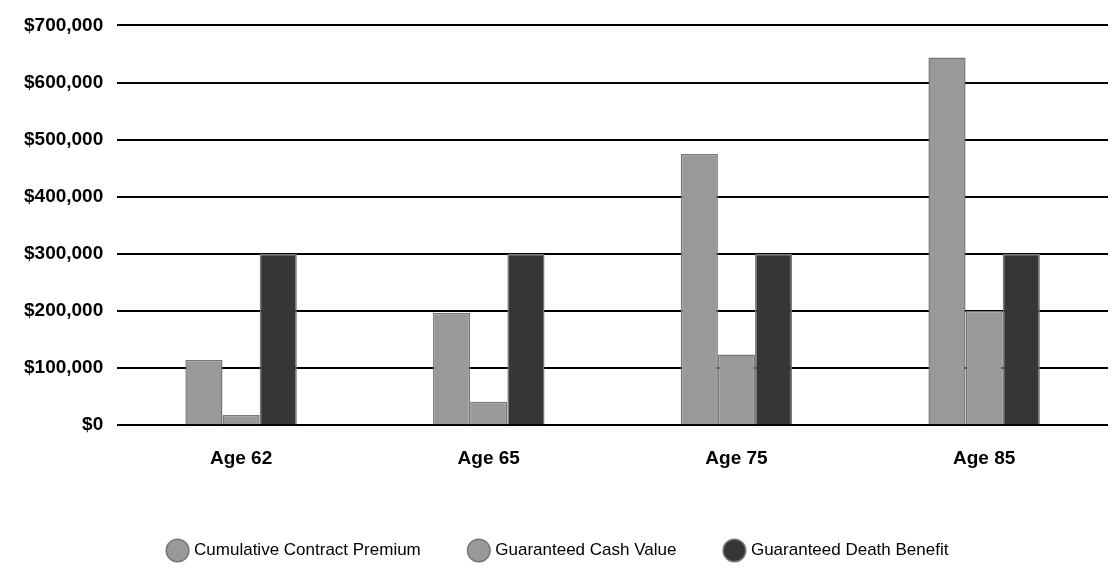  Describe the element at coordinates (586, 550) in the screenshot. I see `legend-label: Guaranteed Cash Value` at that location.